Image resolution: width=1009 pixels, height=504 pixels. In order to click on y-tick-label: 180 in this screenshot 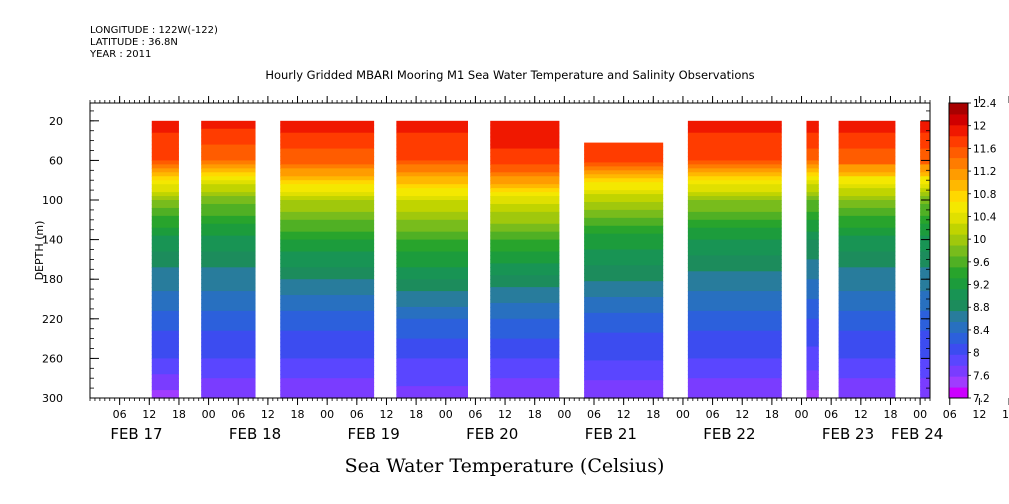, I will do `click(52, 279)`.